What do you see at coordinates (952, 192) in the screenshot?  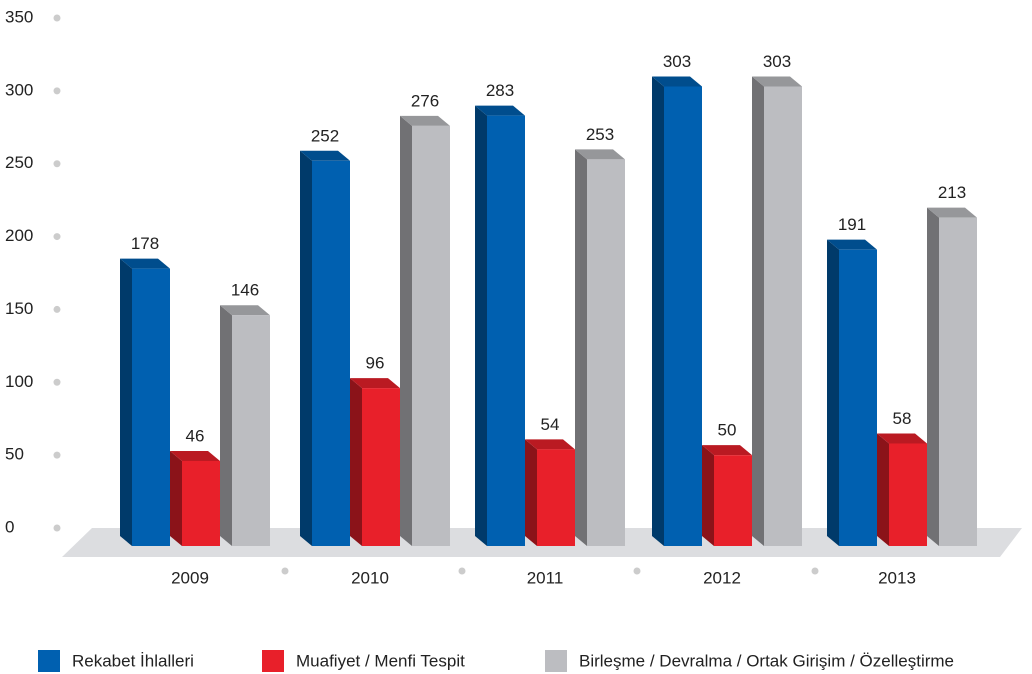 I see `value-label: 213` at bounding box center [952, 192].